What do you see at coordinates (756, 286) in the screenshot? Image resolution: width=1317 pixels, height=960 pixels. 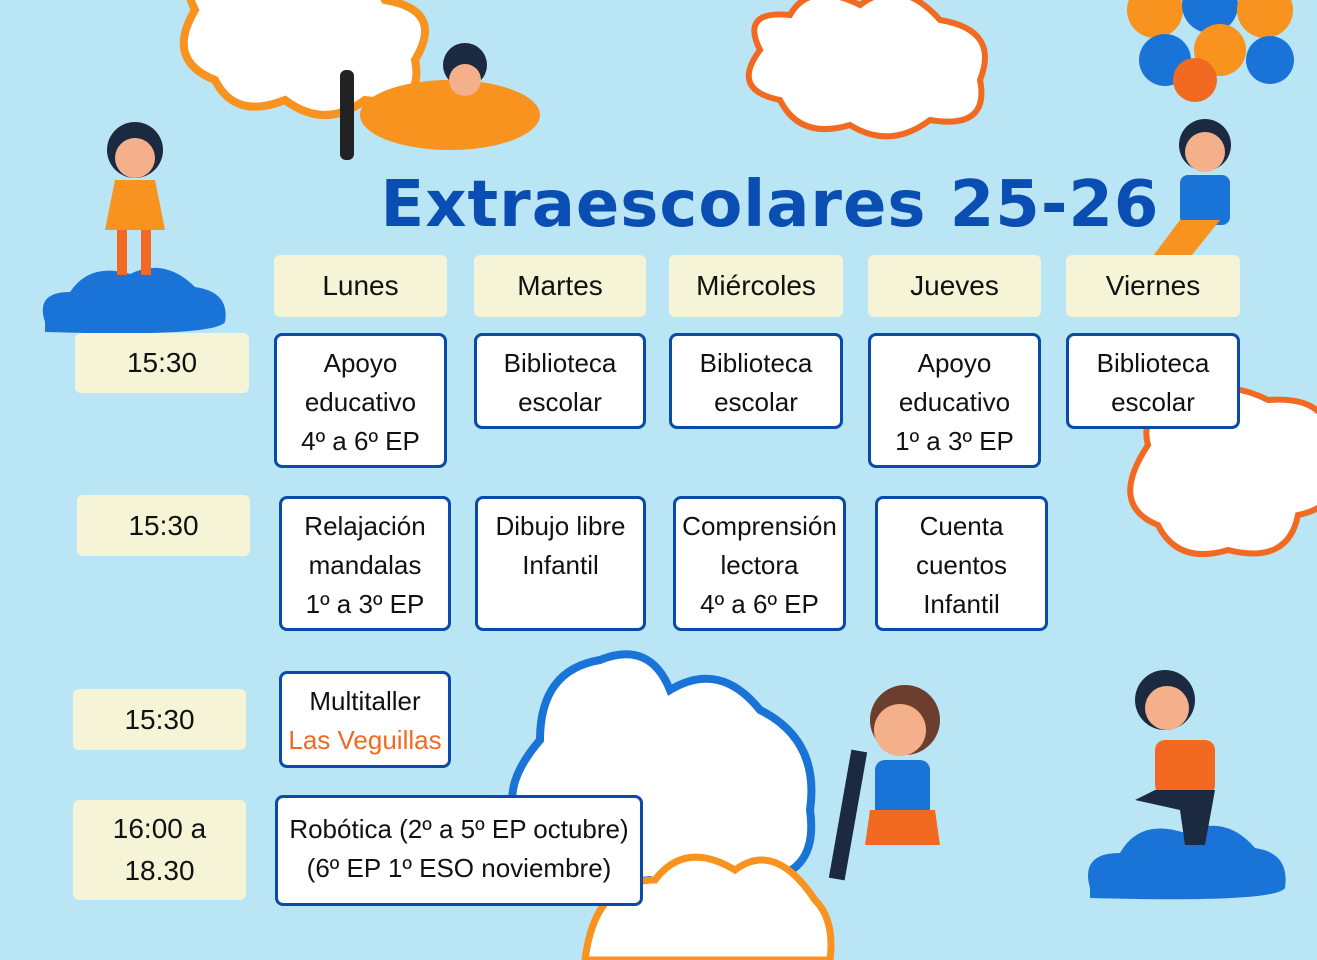 I see `day-header-miercoles: Miércoles` at bounding box center [756, 286].